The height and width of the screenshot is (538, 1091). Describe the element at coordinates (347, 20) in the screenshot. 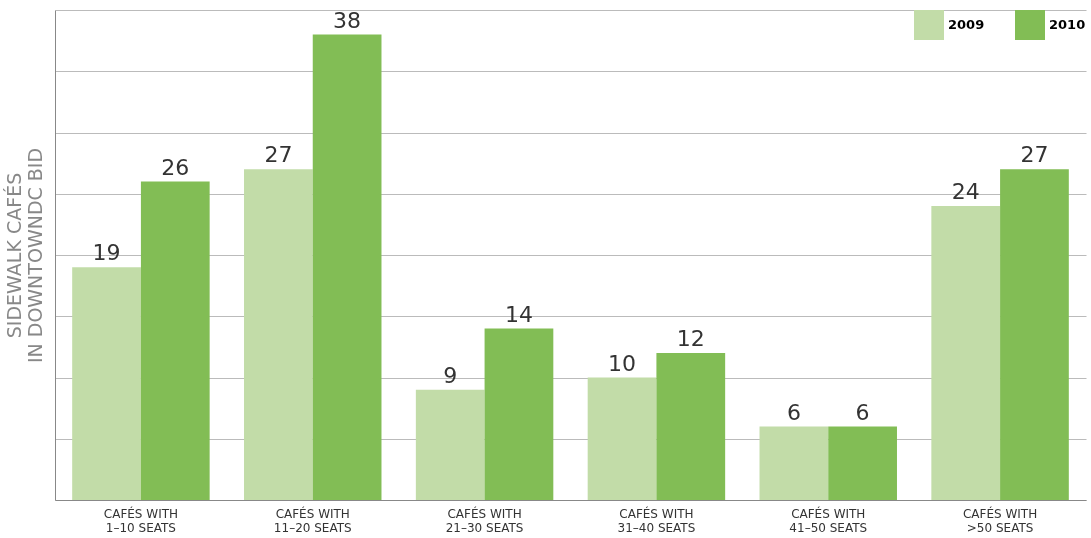

I see `data-label: 38` at that location.